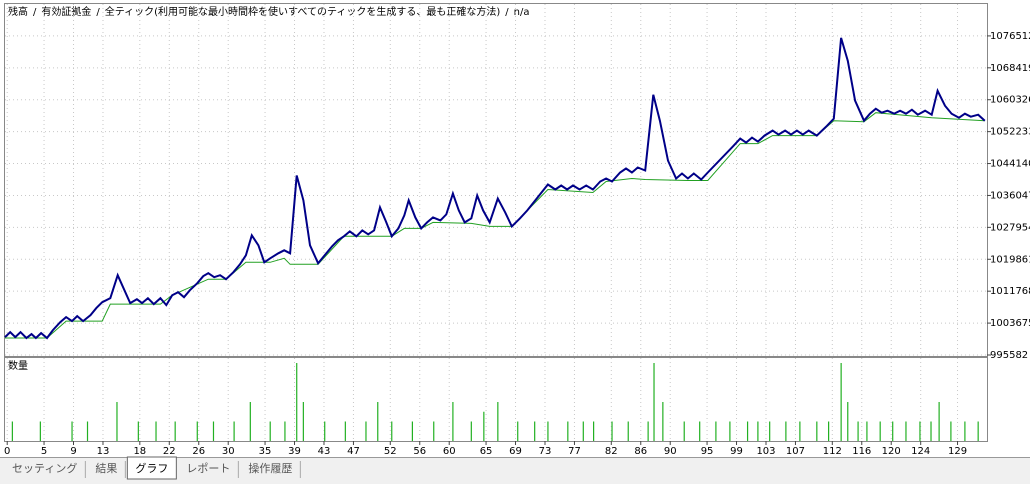 The height and width of the screenshot is (488, 1030). I want to click on x-tick-label: 99, so click(736, 451).